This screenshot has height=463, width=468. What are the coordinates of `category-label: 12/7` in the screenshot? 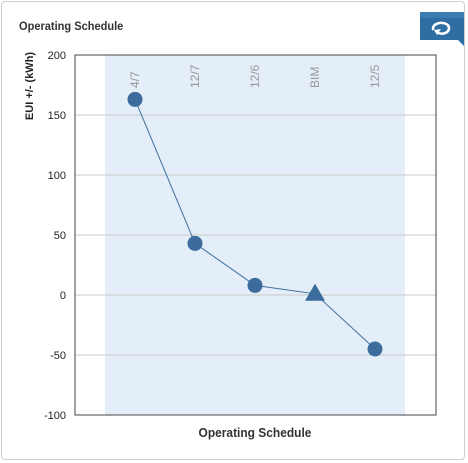 It's located at (195, 76).